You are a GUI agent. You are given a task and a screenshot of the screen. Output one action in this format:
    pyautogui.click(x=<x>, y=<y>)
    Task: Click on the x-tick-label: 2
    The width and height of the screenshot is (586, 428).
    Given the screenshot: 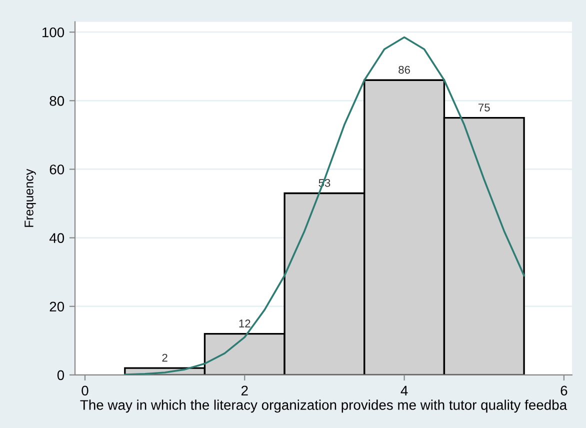 What is the action you would take?
    pyautogui.click(x=244, y=391)
    